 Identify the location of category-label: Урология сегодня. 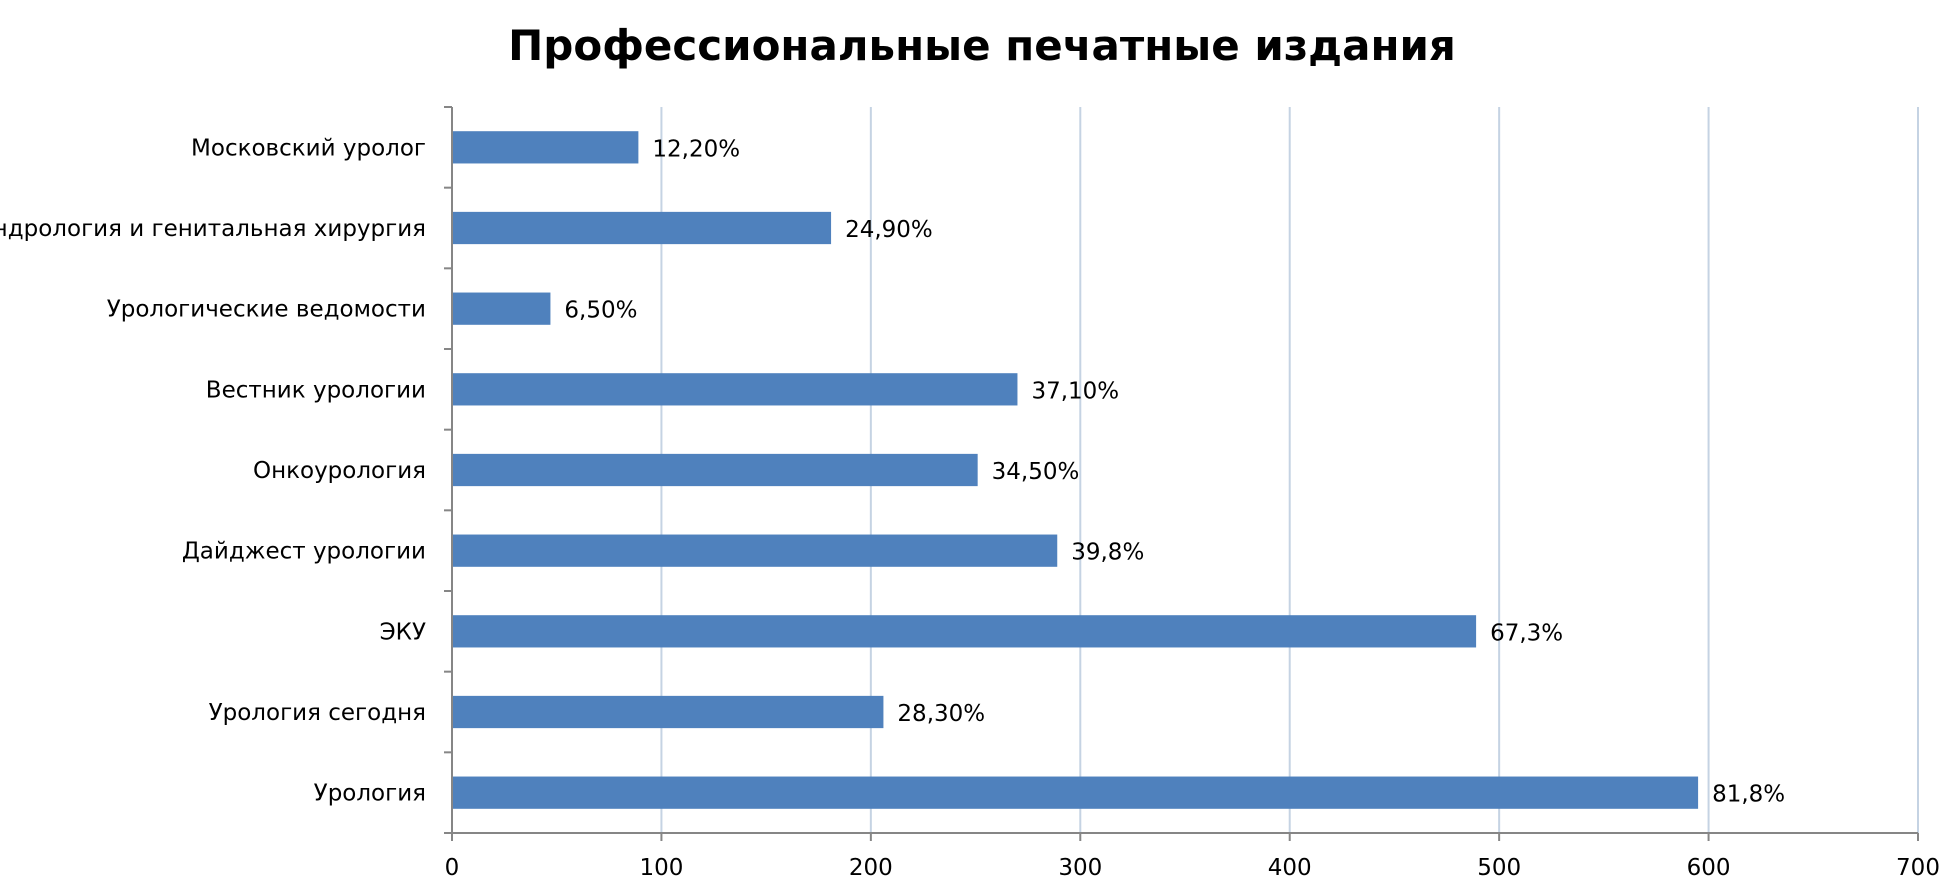
(317, 713).